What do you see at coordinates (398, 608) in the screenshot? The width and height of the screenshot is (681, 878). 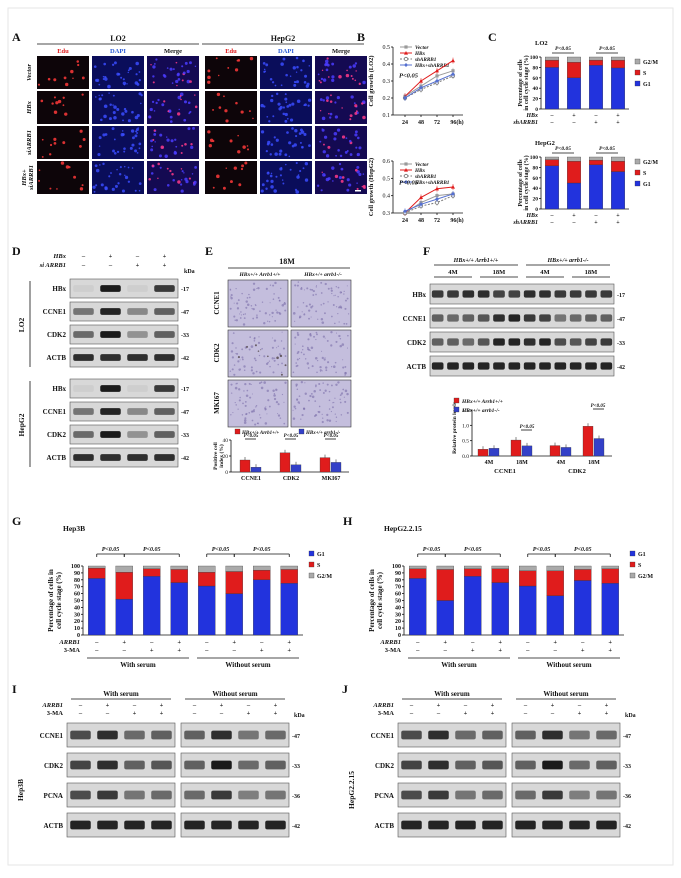 I see `y-tick-label: 40` at bounding box center [398, 608].